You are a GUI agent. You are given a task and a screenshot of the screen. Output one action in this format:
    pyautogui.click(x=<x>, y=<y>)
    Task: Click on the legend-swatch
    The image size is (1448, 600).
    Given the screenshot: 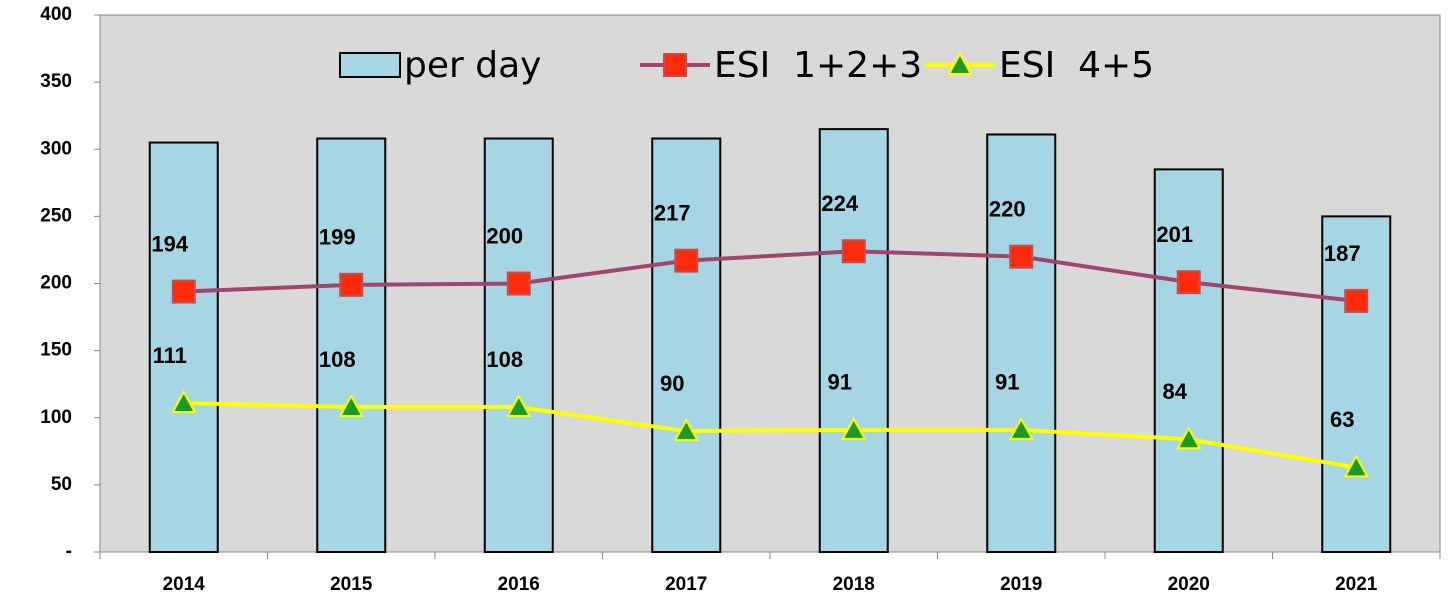 What is the action you would take?
    pyautogui.click(x=370, y=65)
    